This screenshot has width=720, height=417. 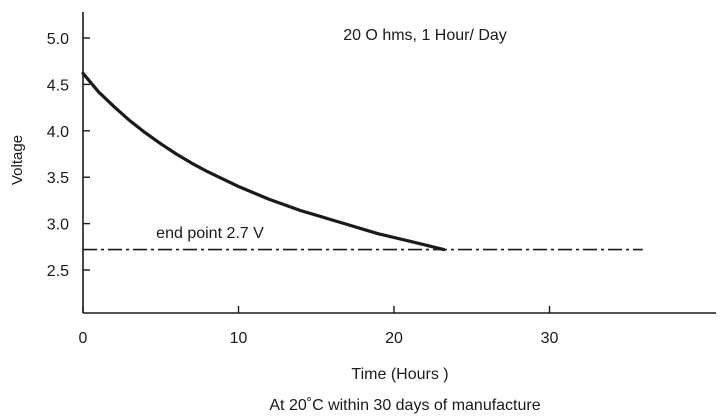 I want to click on x-axis-label: Time (Hours ), so click(x=399, y=374).